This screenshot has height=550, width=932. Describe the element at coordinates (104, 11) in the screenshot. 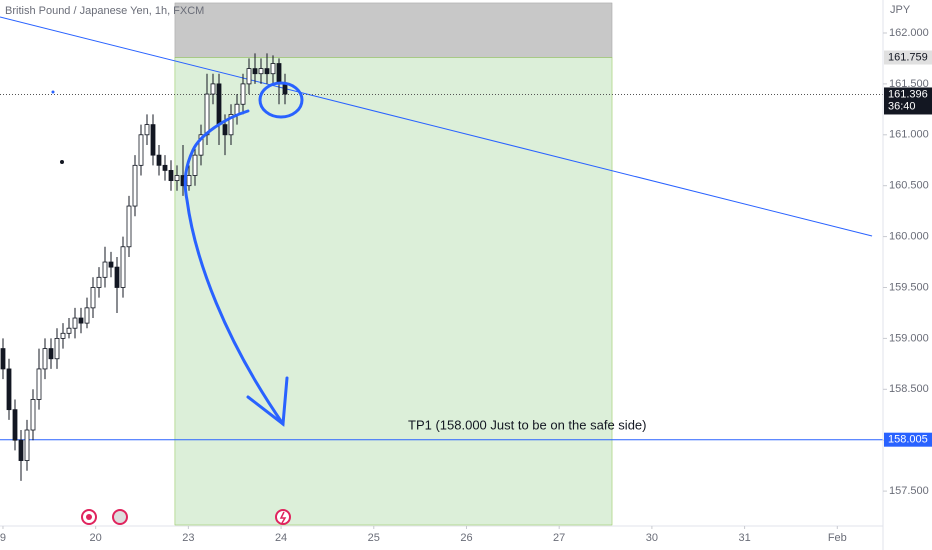

I see `chart-title: British Pound / Japanese Yen, 1h, FXCM` at that location.